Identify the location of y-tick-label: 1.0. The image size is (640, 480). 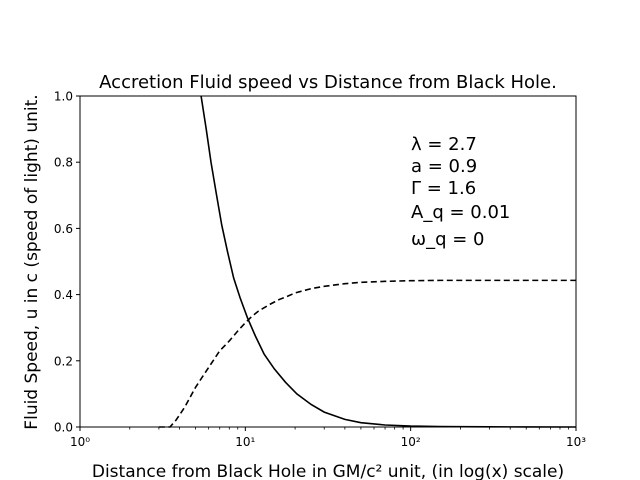
(63, 97).